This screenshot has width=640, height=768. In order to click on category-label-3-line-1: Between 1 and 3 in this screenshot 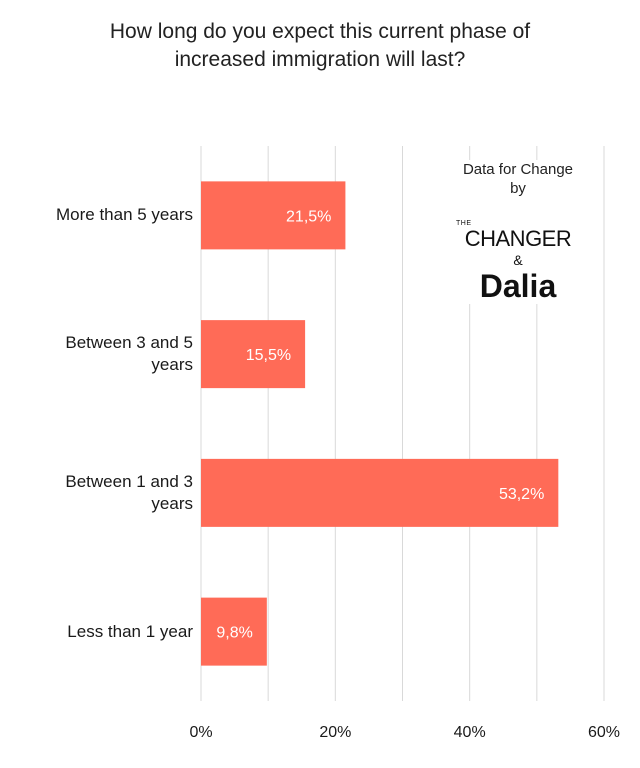, I will do `click(129, 481)`.